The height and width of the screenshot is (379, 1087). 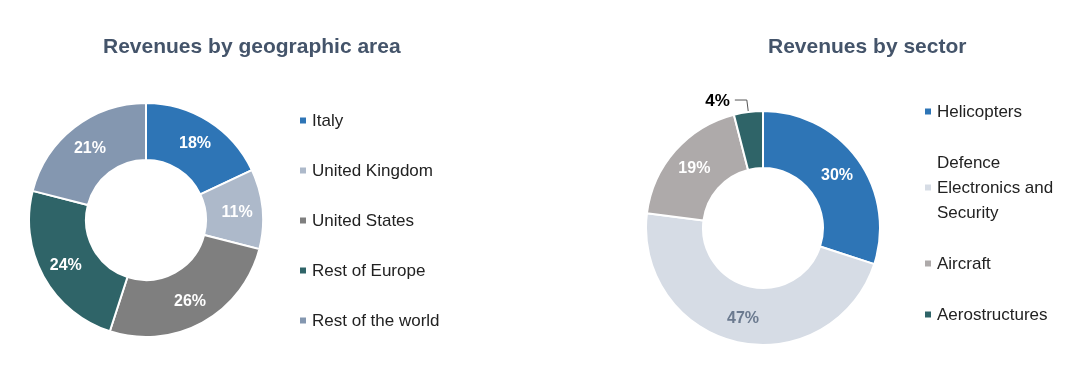 What do you see at coordinates (964, 263) in the screenshot?
I see `legend-label: Aircraft` at bounding box center [964, 263].